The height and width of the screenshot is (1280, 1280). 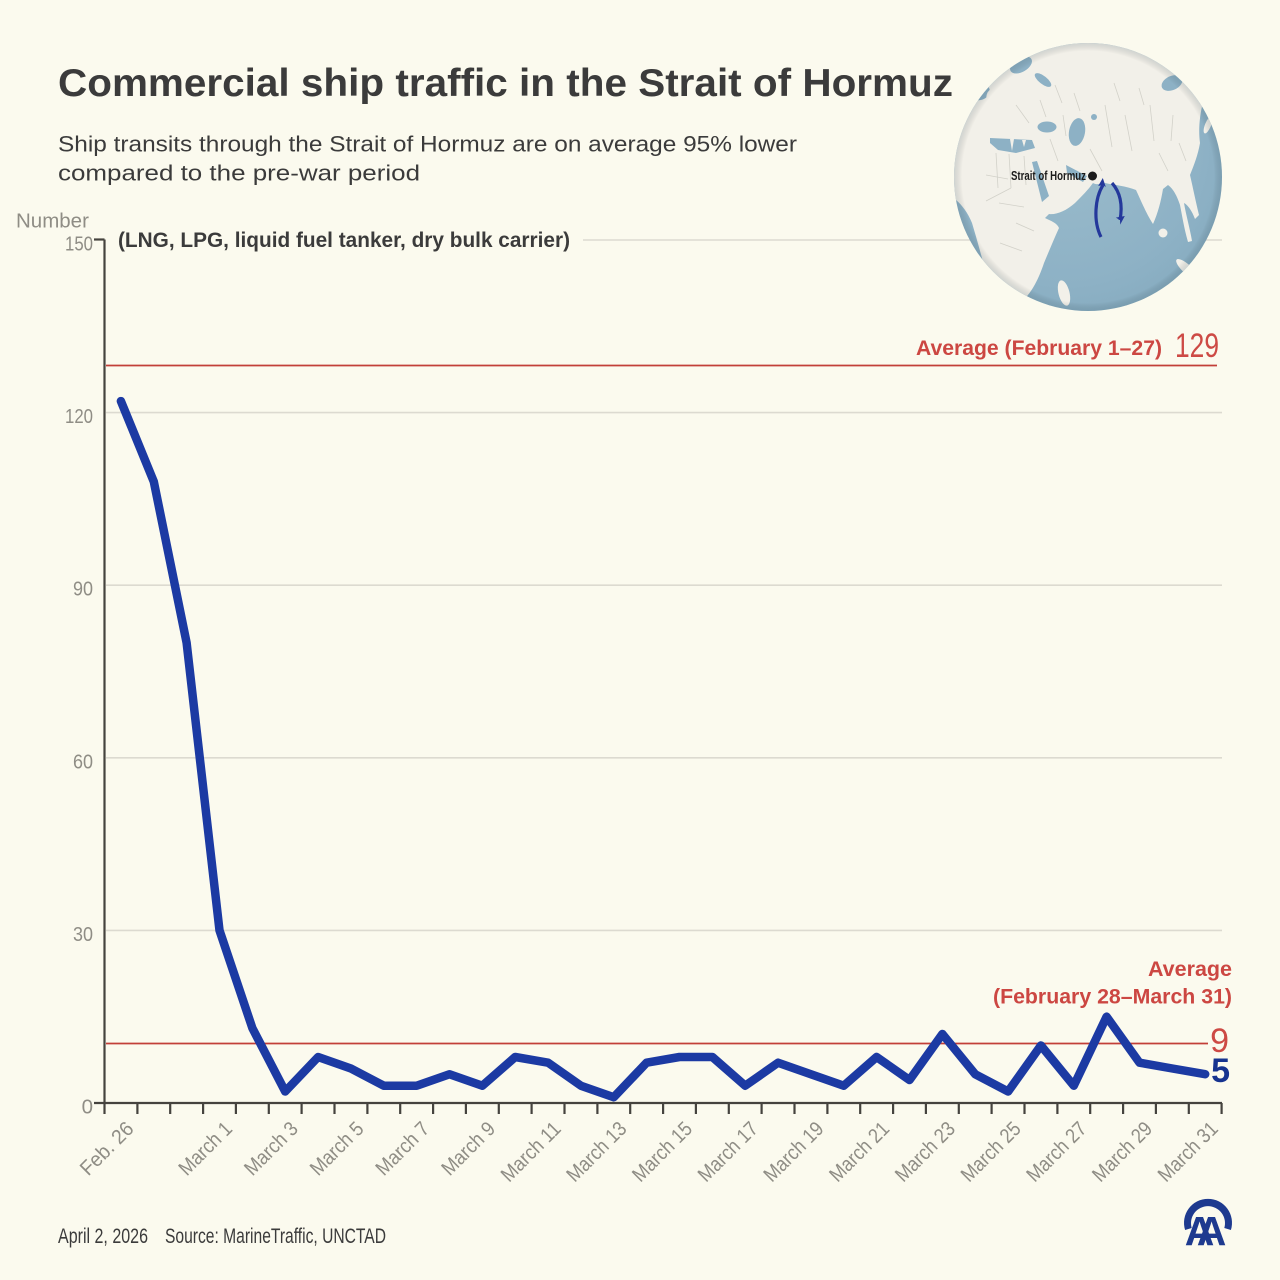 What do you see at coordinates (1048, 176) in the screenshot?
I see `svg-text: Strait of Hormuz` at bounding box center [1048, 176].